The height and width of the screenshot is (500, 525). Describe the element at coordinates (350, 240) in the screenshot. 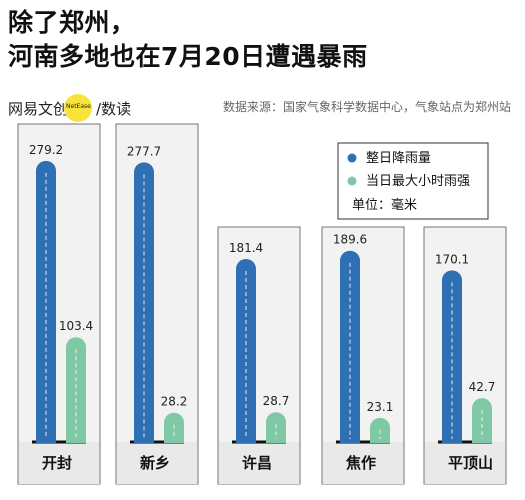

I see `data-label: 189.6` at that location.